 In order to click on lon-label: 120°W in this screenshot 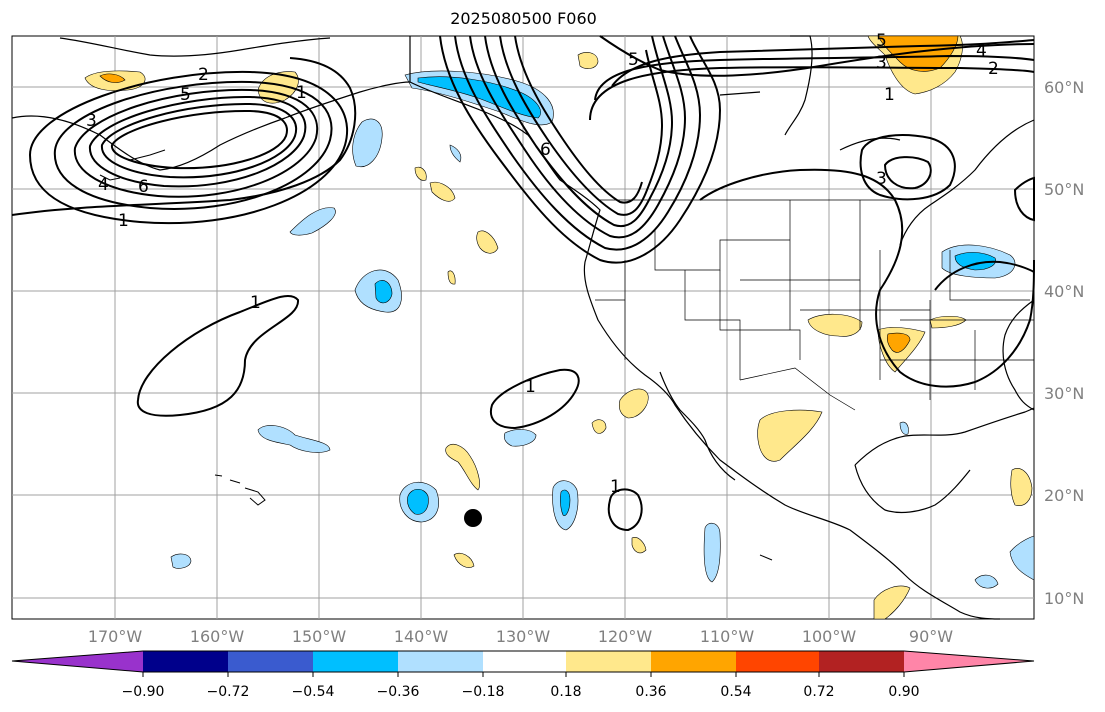, I will do `click(625, 636)`.